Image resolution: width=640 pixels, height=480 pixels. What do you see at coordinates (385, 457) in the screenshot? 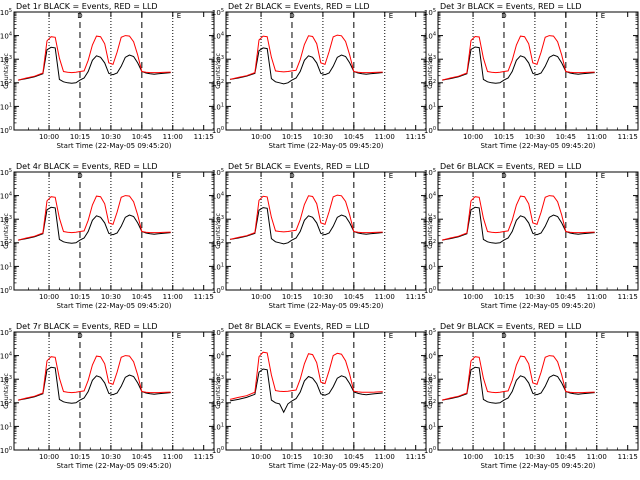
I see `x-tick-label: 11:00` at bounding box center [385, 457].